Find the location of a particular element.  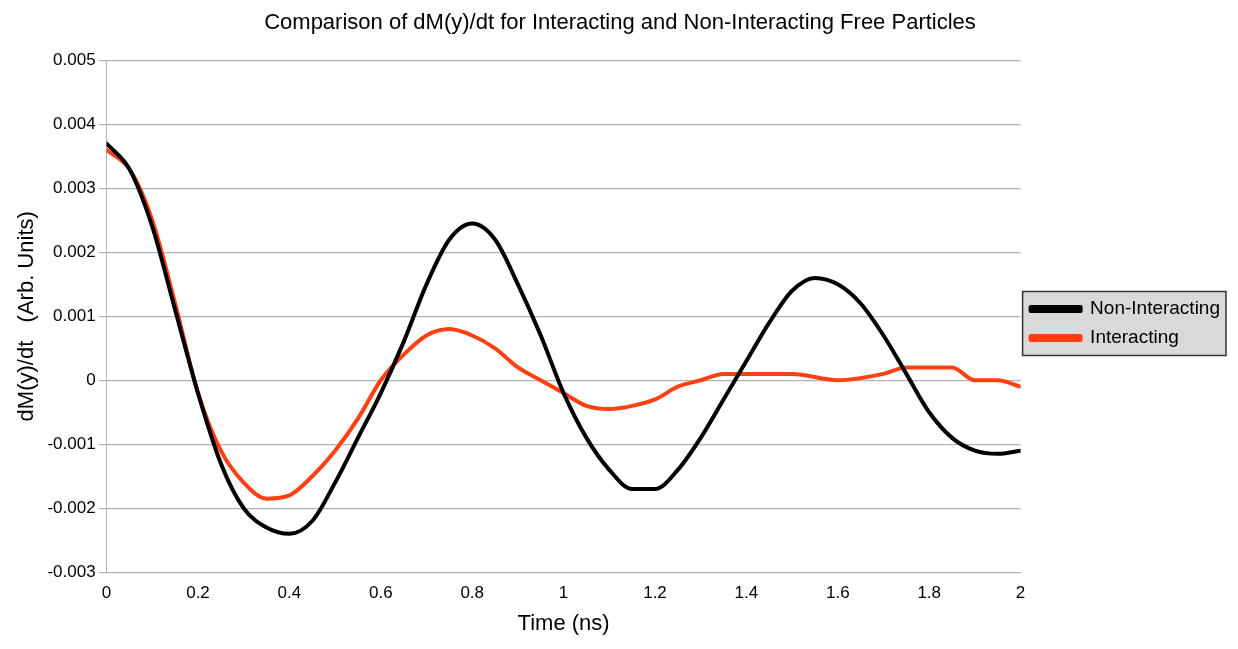

x-tick-label: 1.4 is located at coordinates (746, 593).